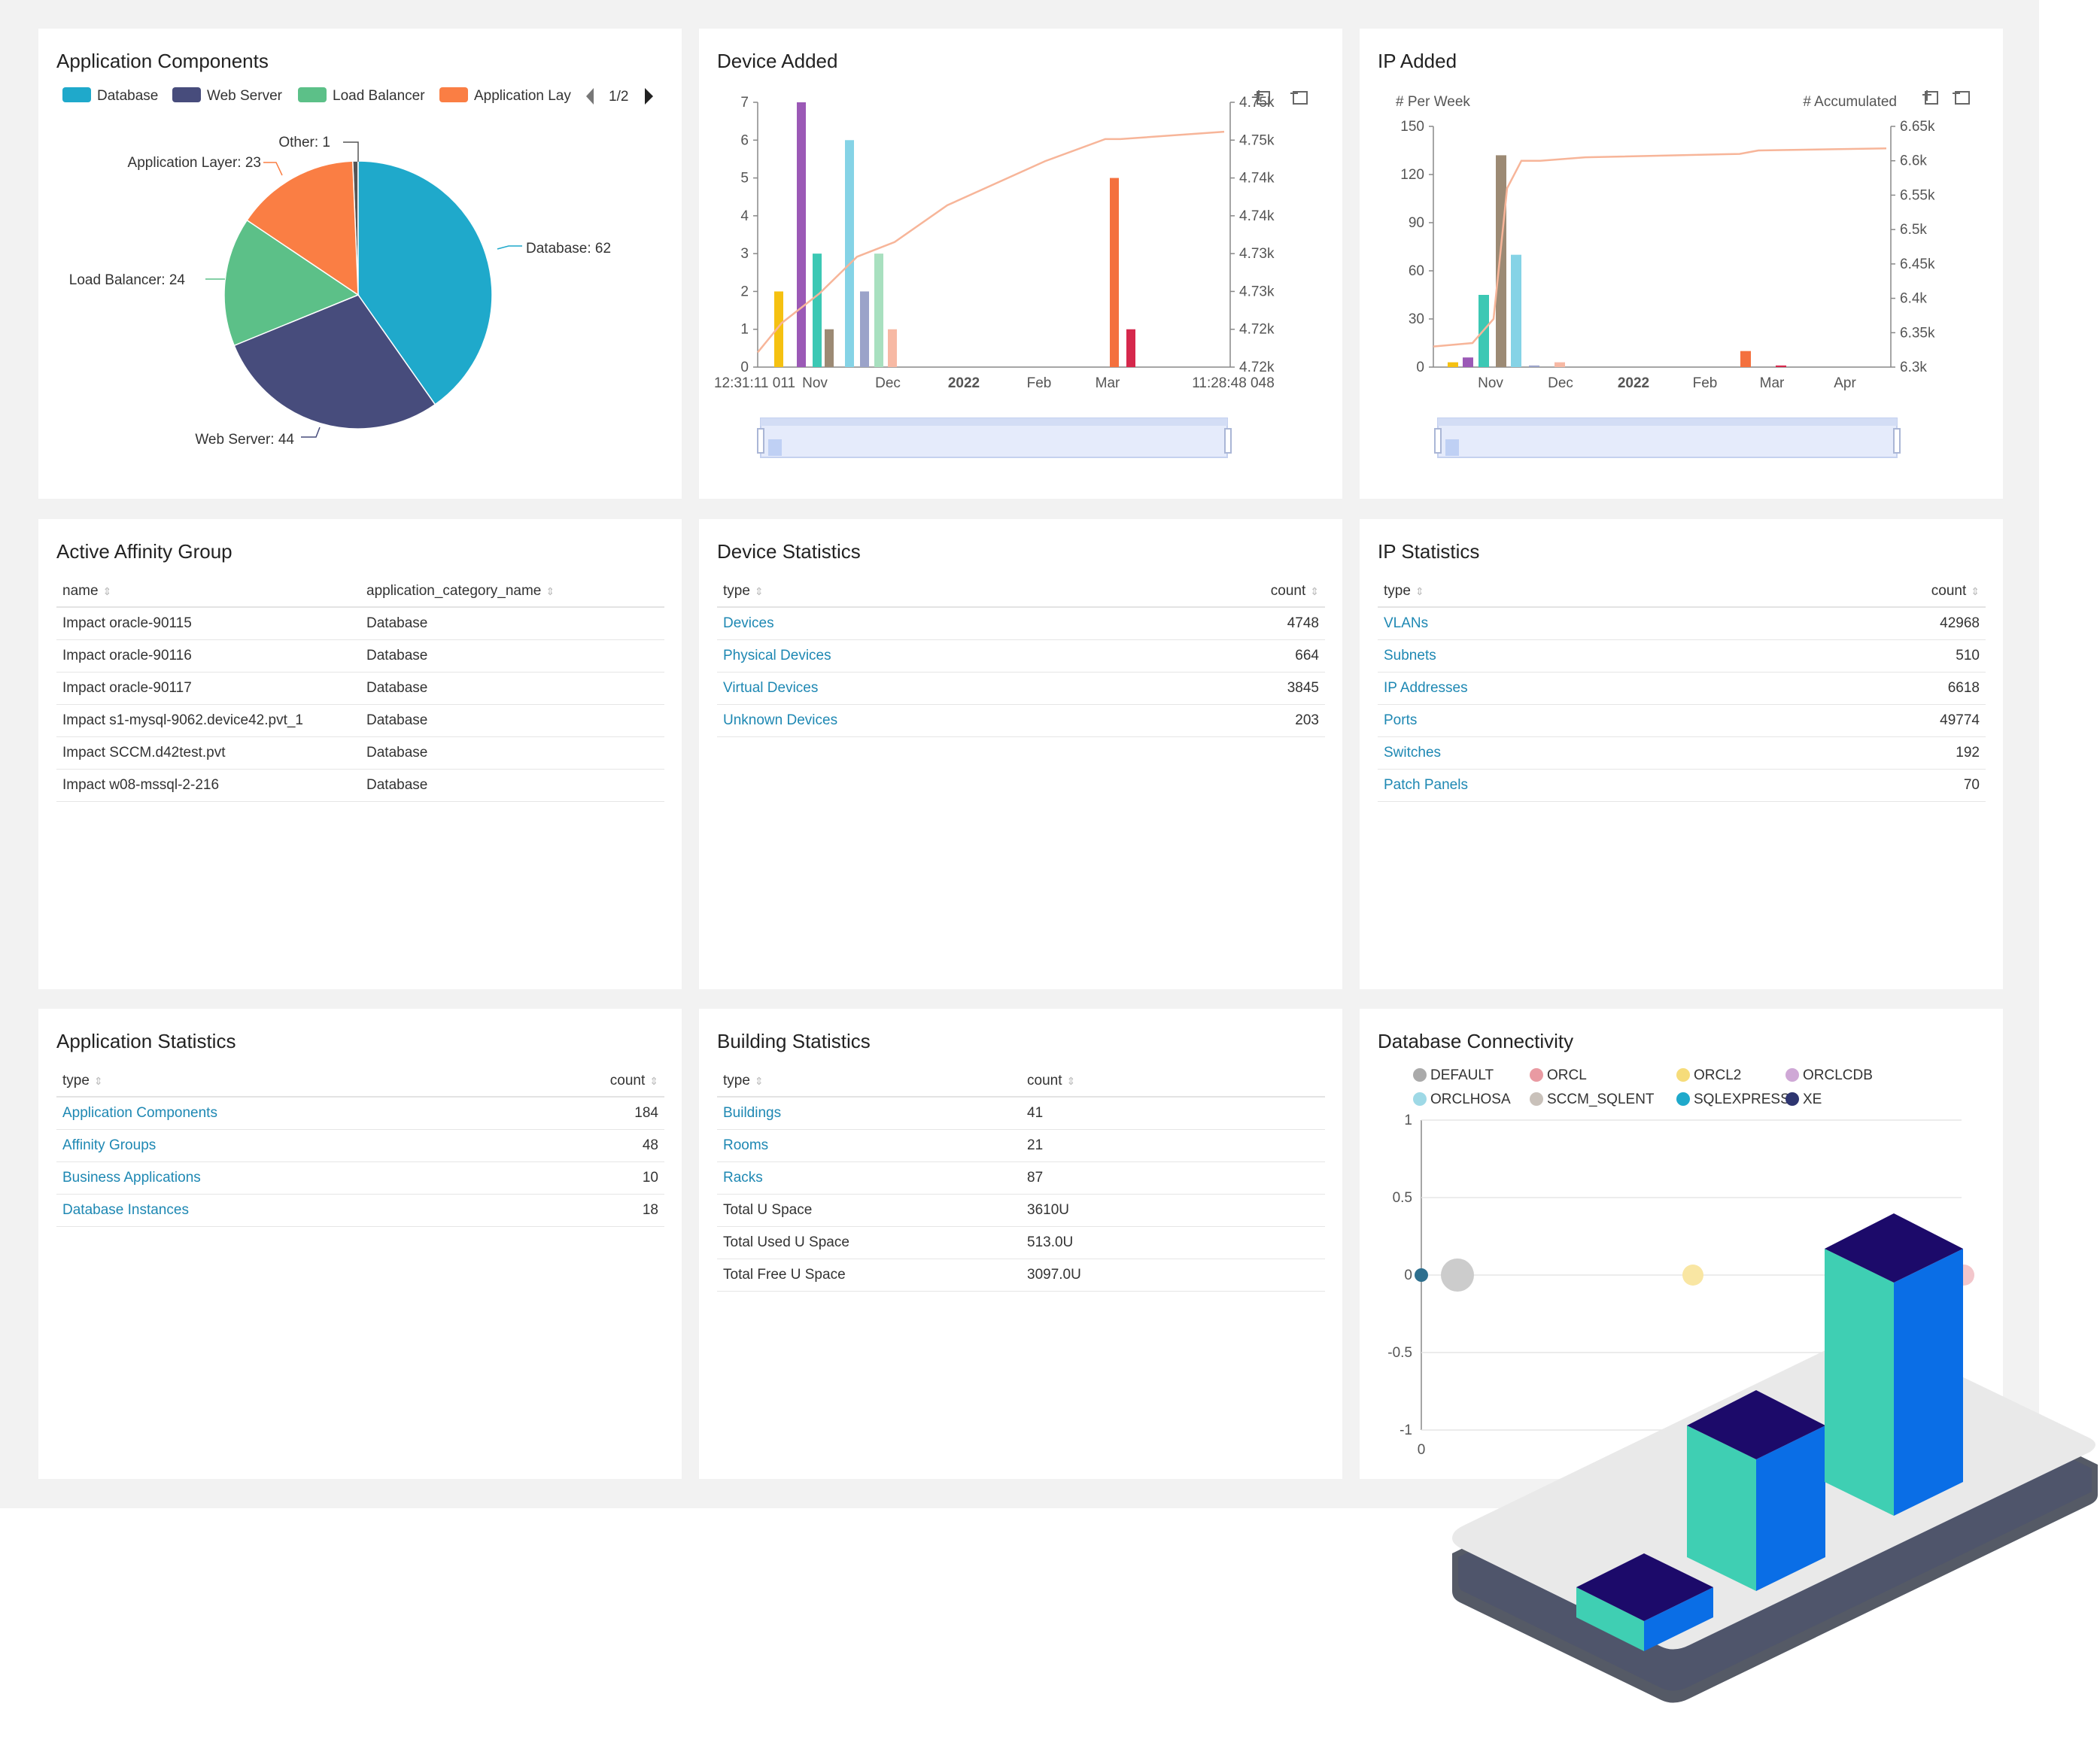 The image size is (2100, 1758). What do you see at coordinates (777, 655) in the screenshot?
I see `physical-devices-link: Physical Devices` at bounding box center [777, 655].